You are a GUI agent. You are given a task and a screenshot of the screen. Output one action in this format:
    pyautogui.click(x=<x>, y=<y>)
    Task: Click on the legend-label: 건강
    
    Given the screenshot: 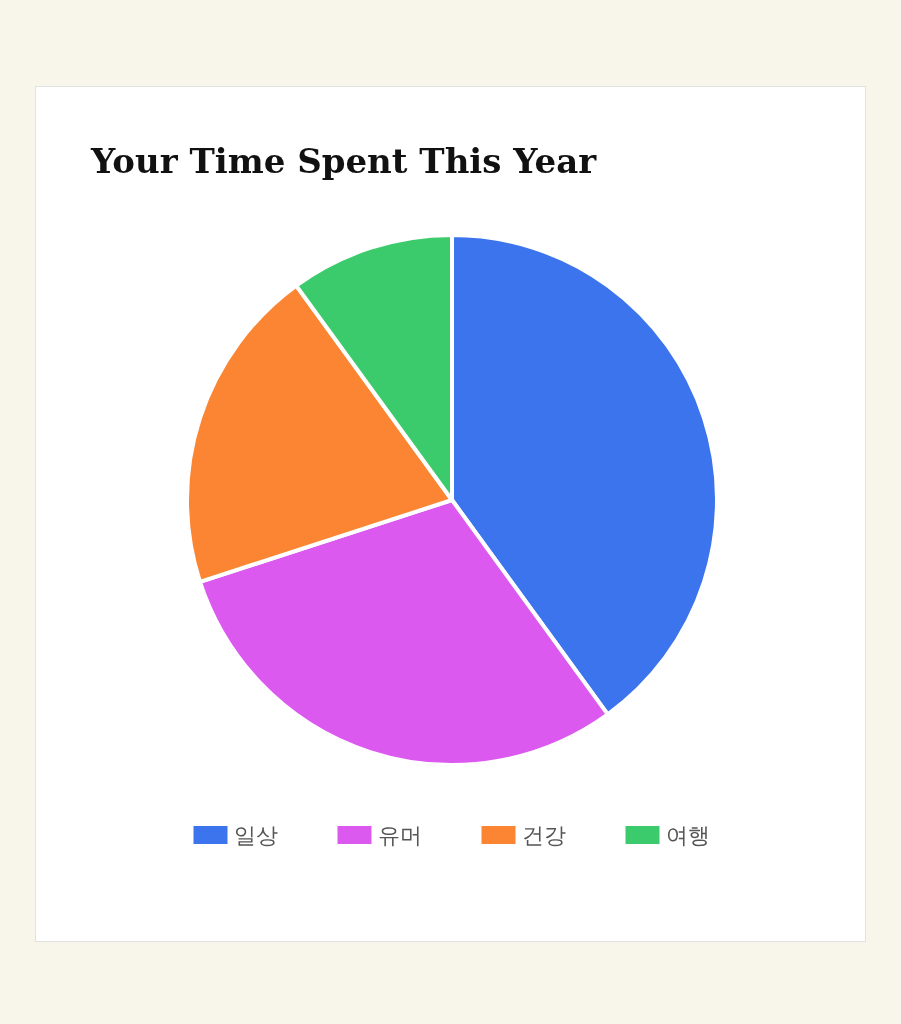 What is the action you would take?
    pyautogui.click(x=543, y=835)
    